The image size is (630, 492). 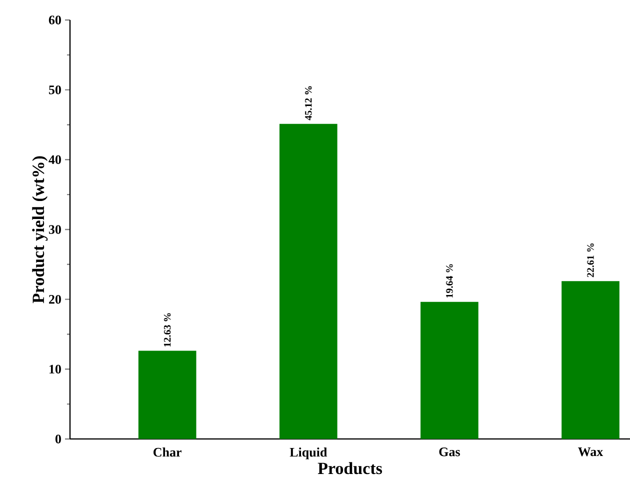 What do you see at coordinates (309, 454) in the screenshot?
I see `x-tick-label: Liquid` at bounding box center [309, 454].